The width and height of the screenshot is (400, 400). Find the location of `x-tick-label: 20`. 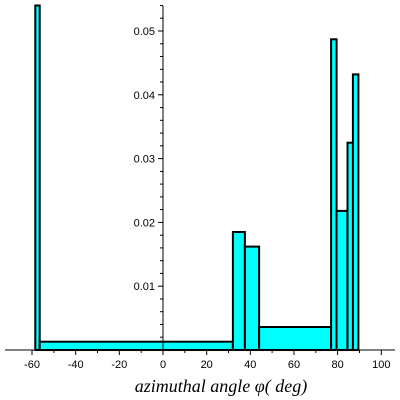

x-tick-label: 20 is located at coordinates (207, 365).